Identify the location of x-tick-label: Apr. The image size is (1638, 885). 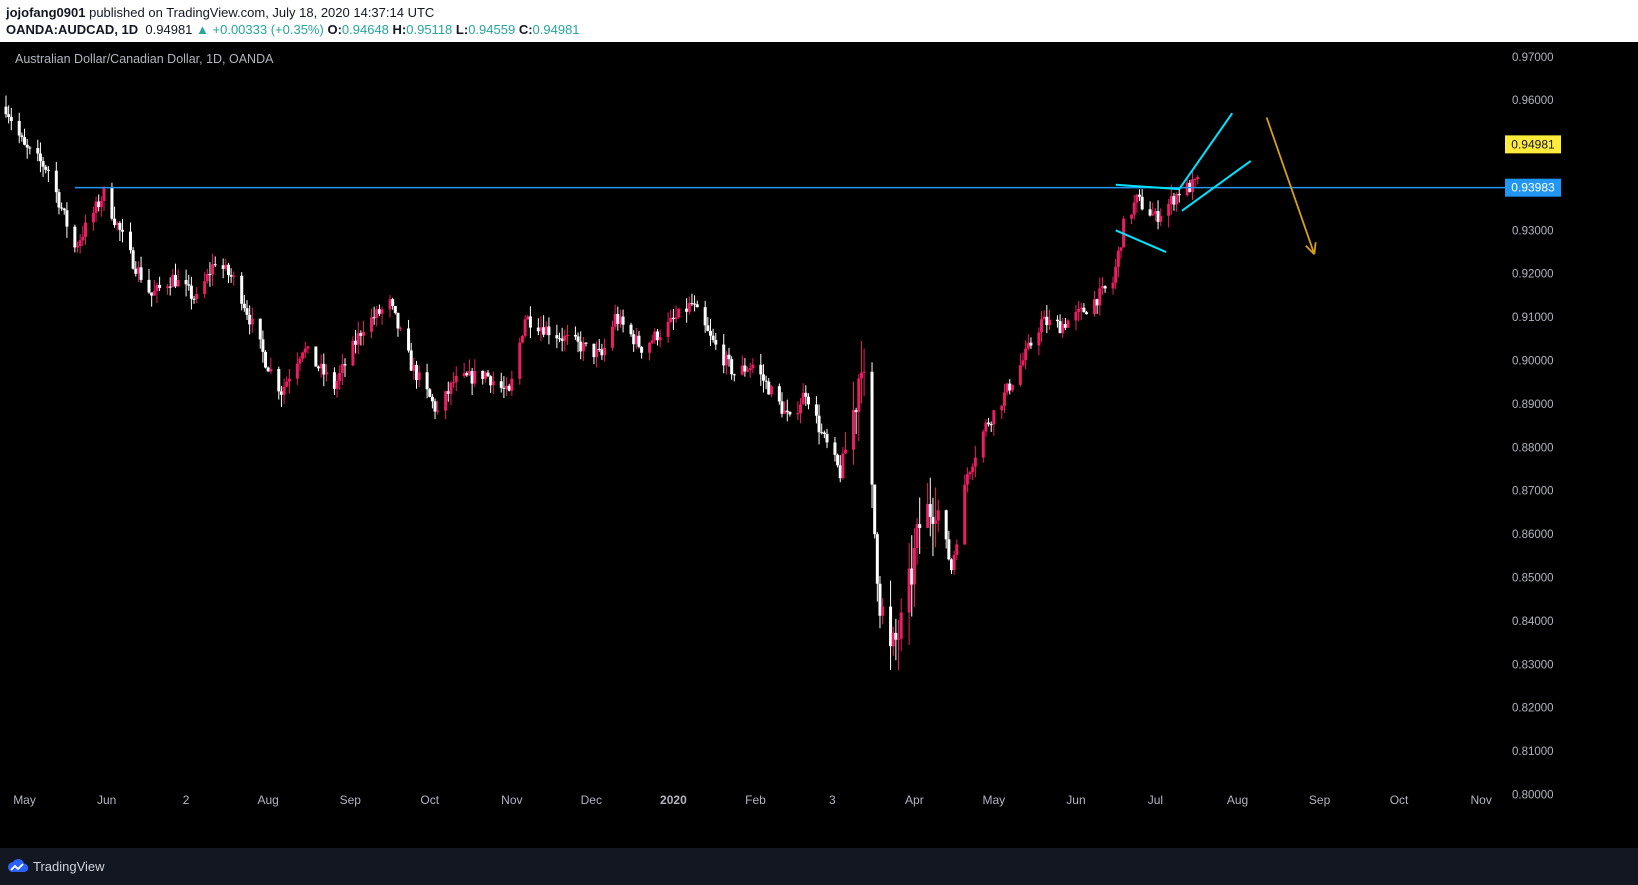
(914, 800).